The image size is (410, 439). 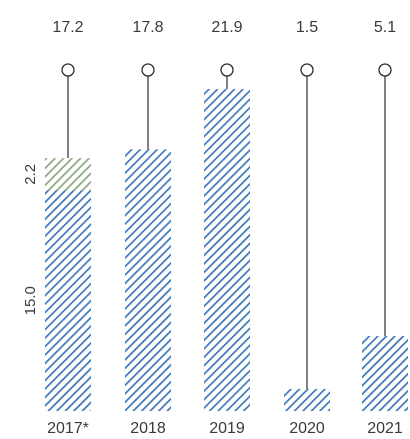 I want to click on bar-segment-added, so click(x=68, y=174).